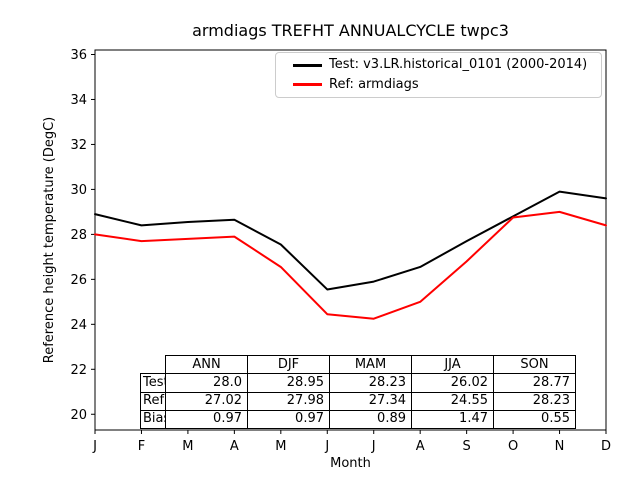 This screenshot has height=480, width=640. What do you see at coordinates (288, 365) in the screenshot?
I see `table-header-cell: DJF` at bounding box center [288, 365].